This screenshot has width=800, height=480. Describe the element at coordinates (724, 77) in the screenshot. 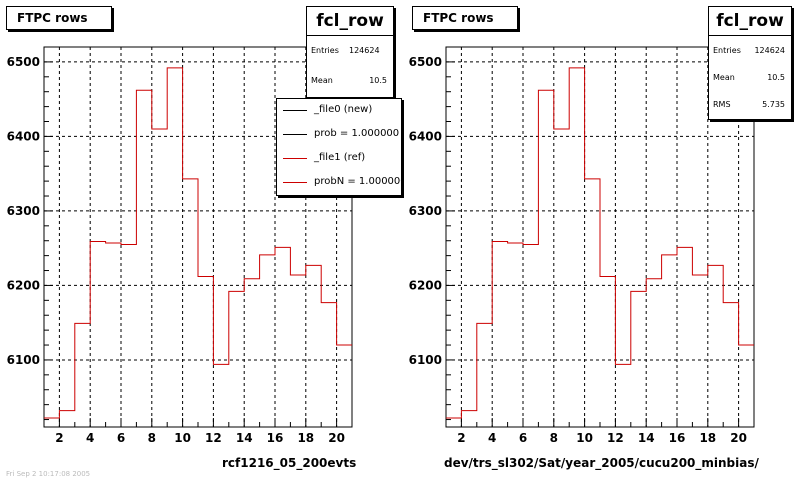

I see `right-stats-mean-label: Mean` at that location.